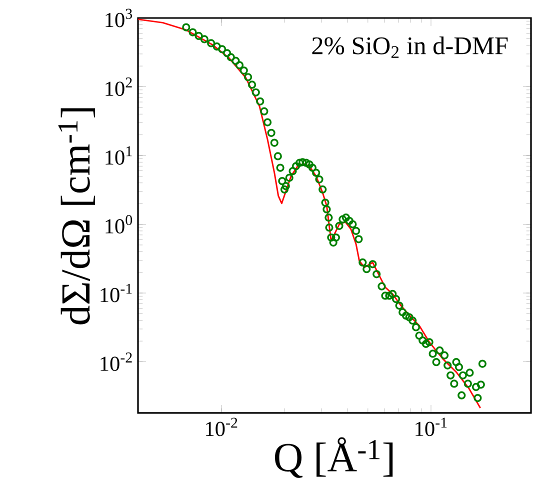  What do you see at coordinates (77, 216) in the screenshot?
I see `y-axis-title: dΣ/dΩ [cm$^{-1}$]` at bounding box center [77, 216].